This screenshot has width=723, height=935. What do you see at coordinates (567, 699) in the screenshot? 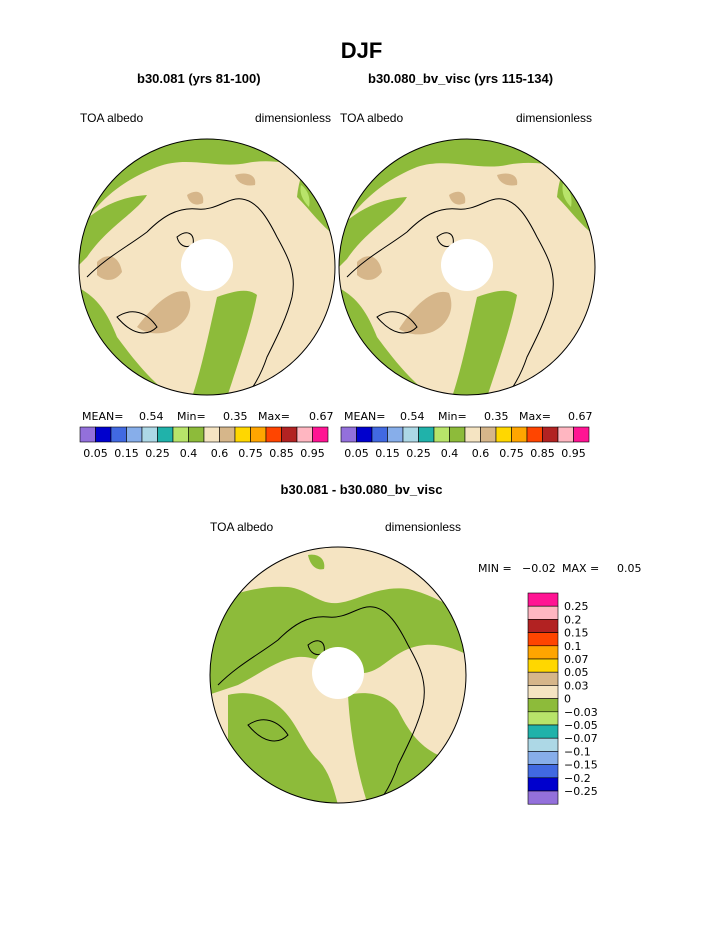
I see `colorbar-tick-label: 0` at bounding box center [567, 699].